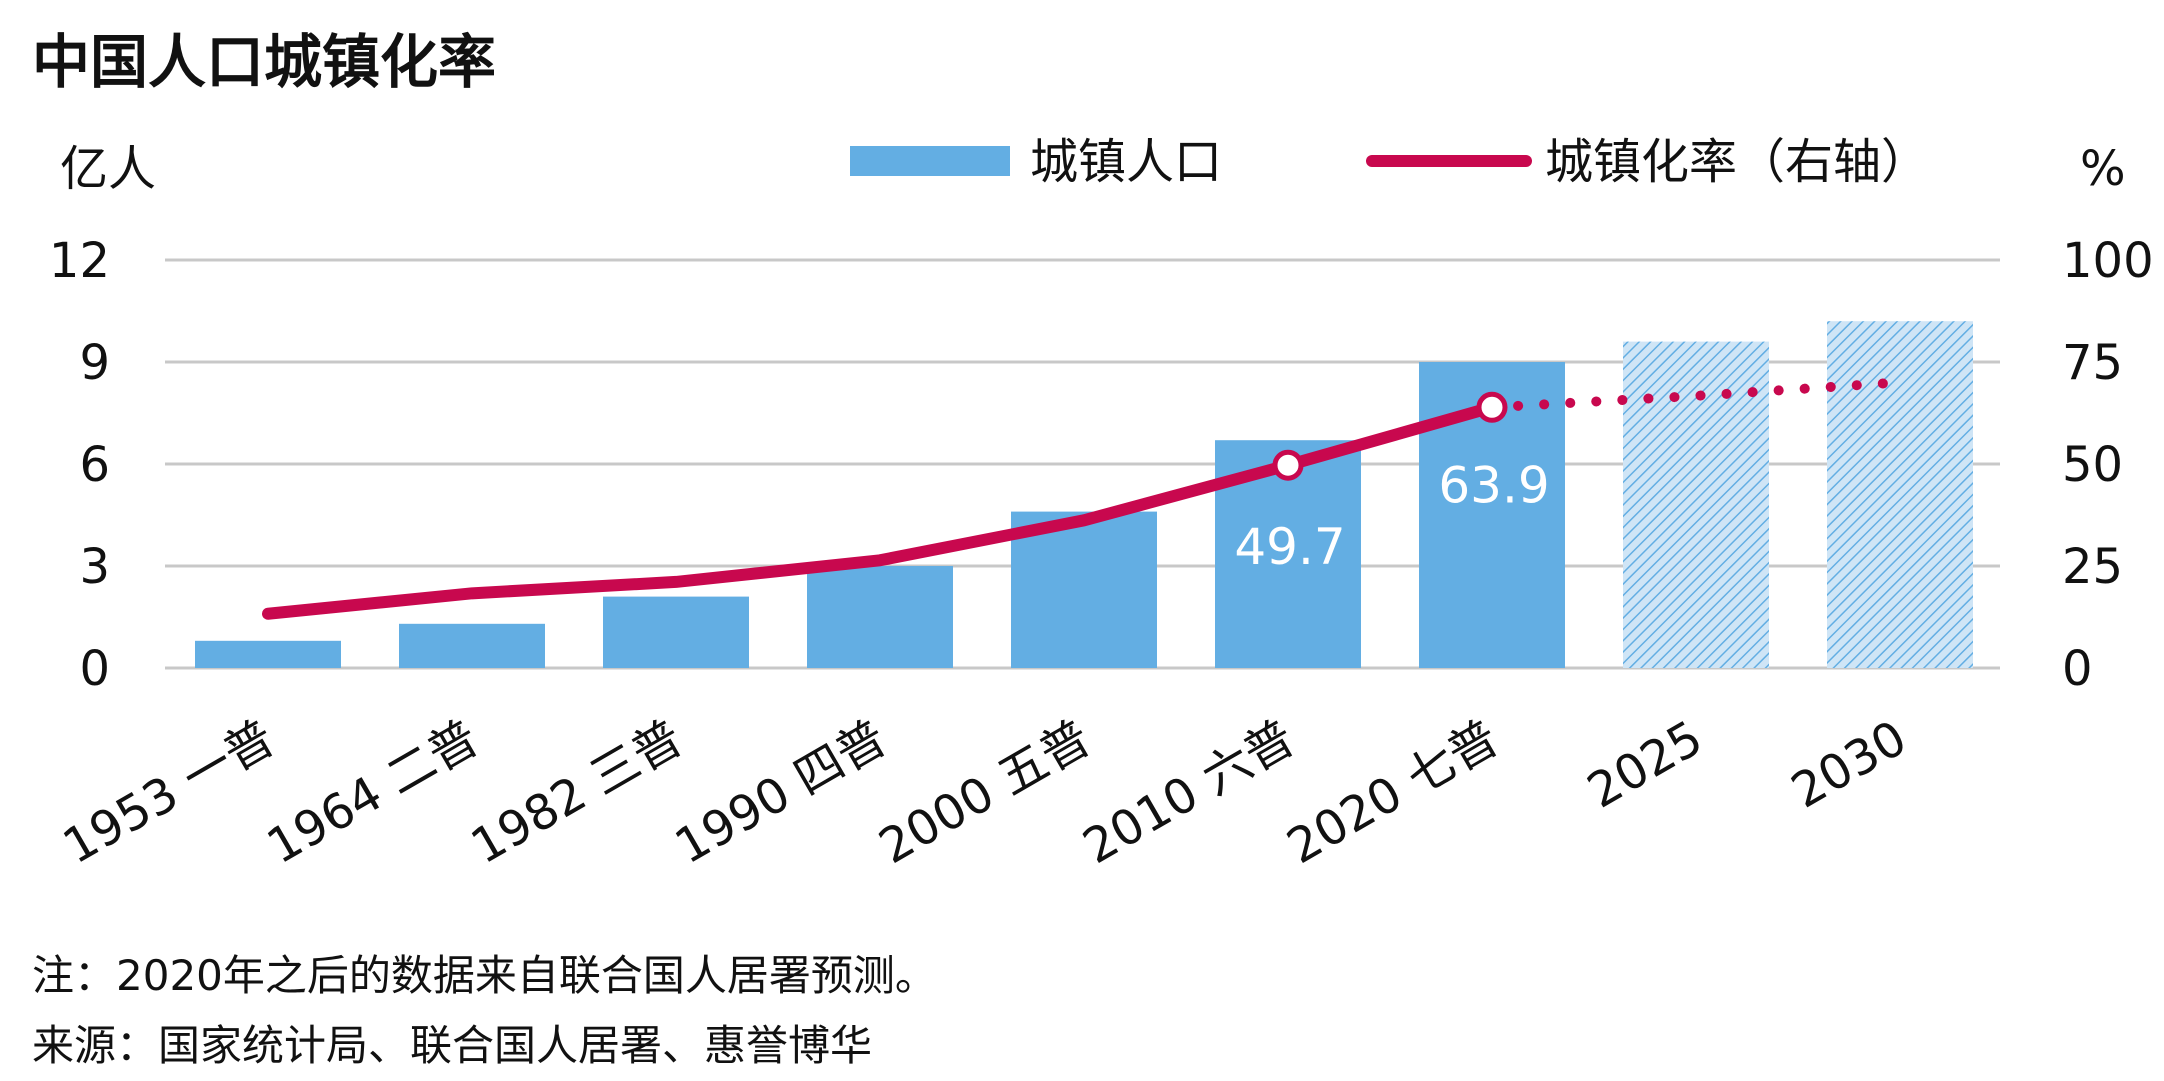 This screenshot has width=2164, height=1081. Describe the element at coordinates (373, 792) in the screenshot. I see `category-label: 1964 二普` at that location.